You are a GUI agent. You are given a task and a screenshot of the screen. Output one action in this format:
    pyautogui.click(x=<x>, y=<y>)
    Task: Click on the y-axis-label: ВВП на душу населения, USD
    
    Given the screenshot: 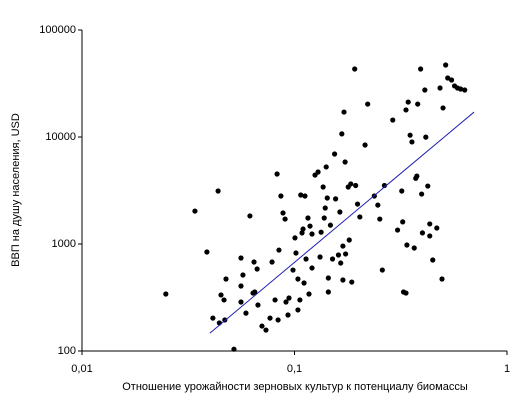 What is the action you would take?
    pyautogui.click(x=16, y=190)
    